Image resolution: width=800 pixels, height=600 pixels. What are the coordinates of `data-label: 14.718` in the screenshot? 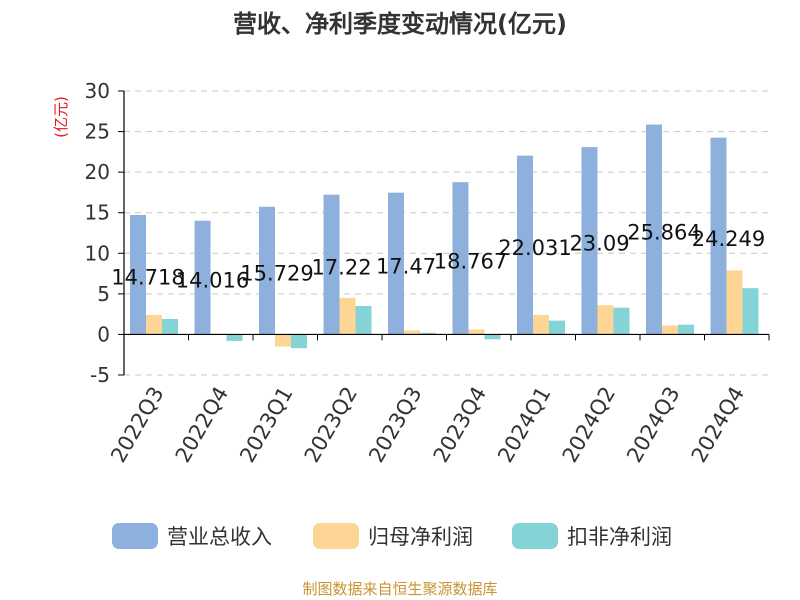 It's located at (147, 278).